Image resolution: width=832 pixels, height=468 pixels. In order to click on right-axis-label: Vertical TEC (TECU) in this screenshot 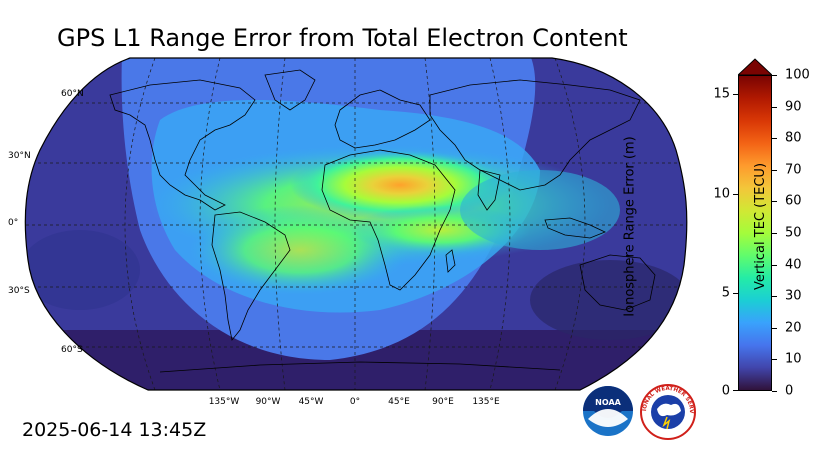, I will do `click(761, 226)`.